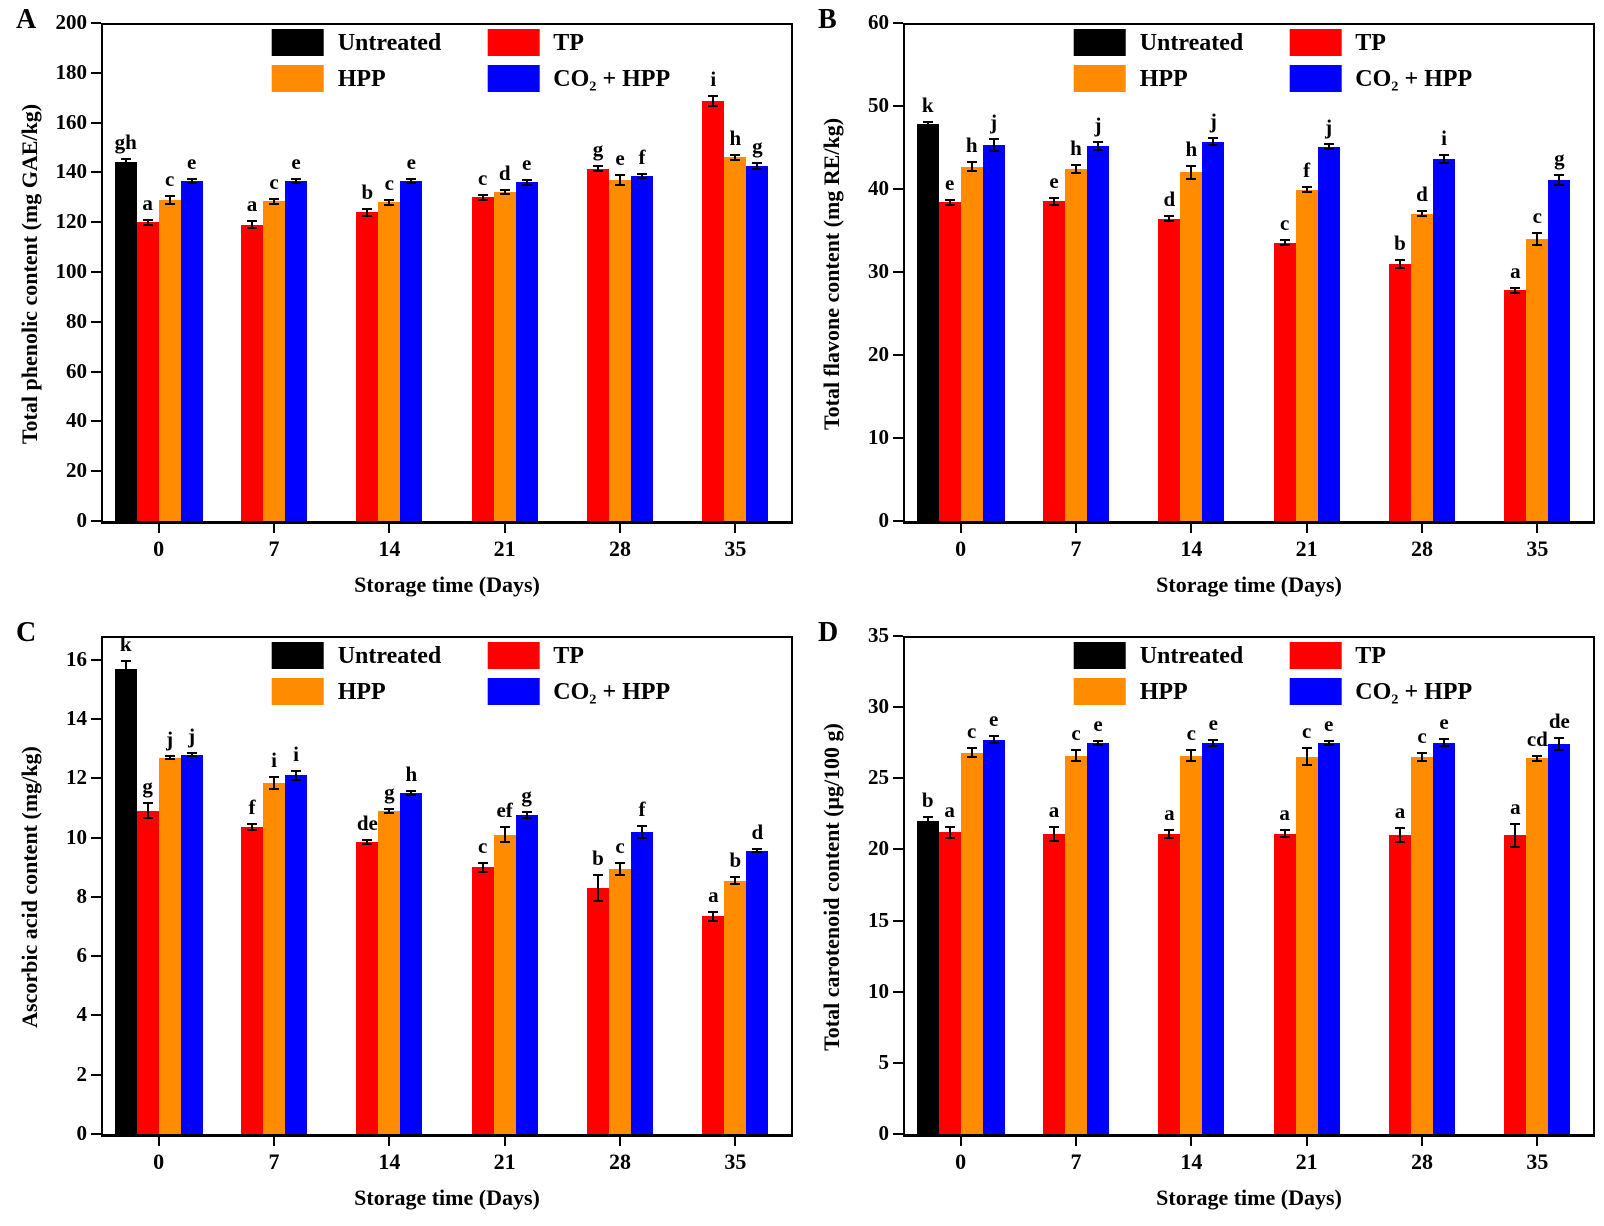  Describe the element at coordinates (1076, 1161) in the screenshot. I see `x-tick-label: 7` at that location.